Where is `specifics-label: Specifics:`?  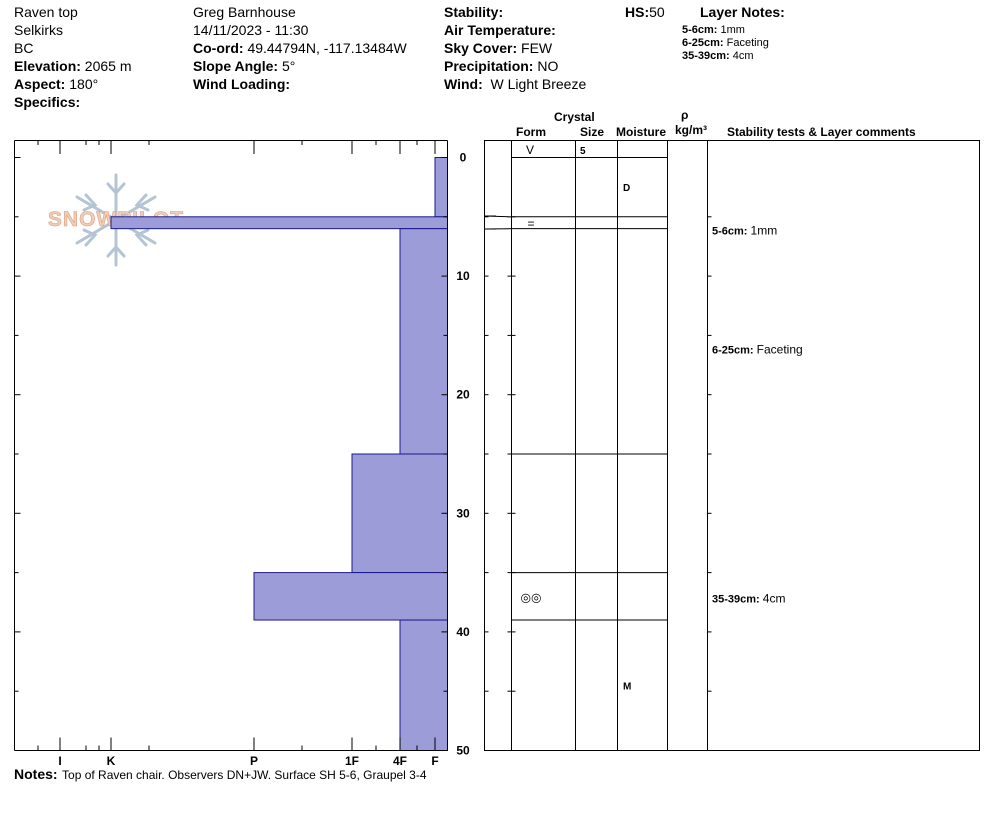
specifics-label: Specifics: is located at coordinates (47, 102).